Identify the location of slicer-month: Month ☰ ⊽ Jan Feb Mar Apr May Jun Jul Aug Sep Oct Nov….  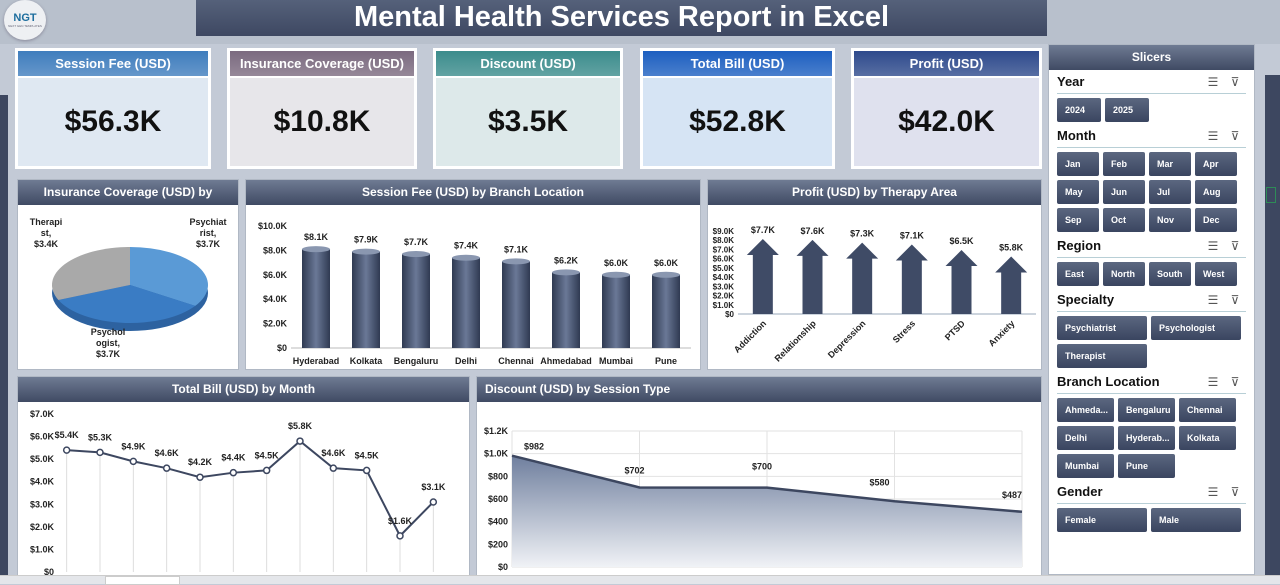
(1151, 178).